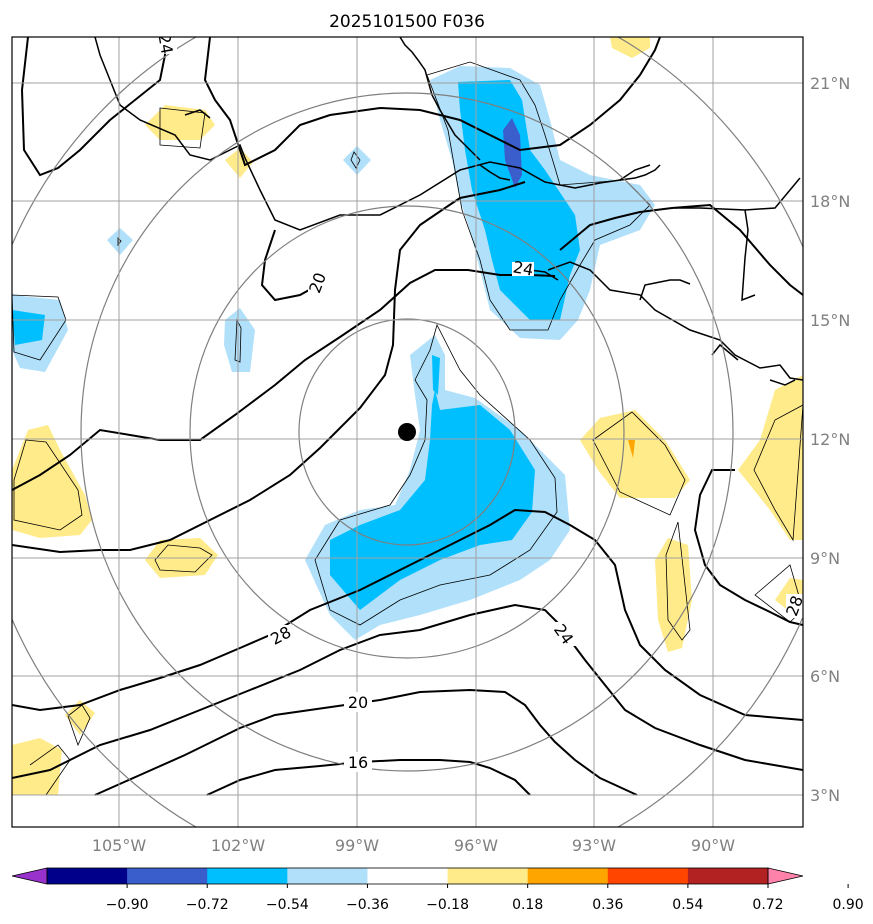  I want to click on lat-label: 9°N, so click(825, 558).